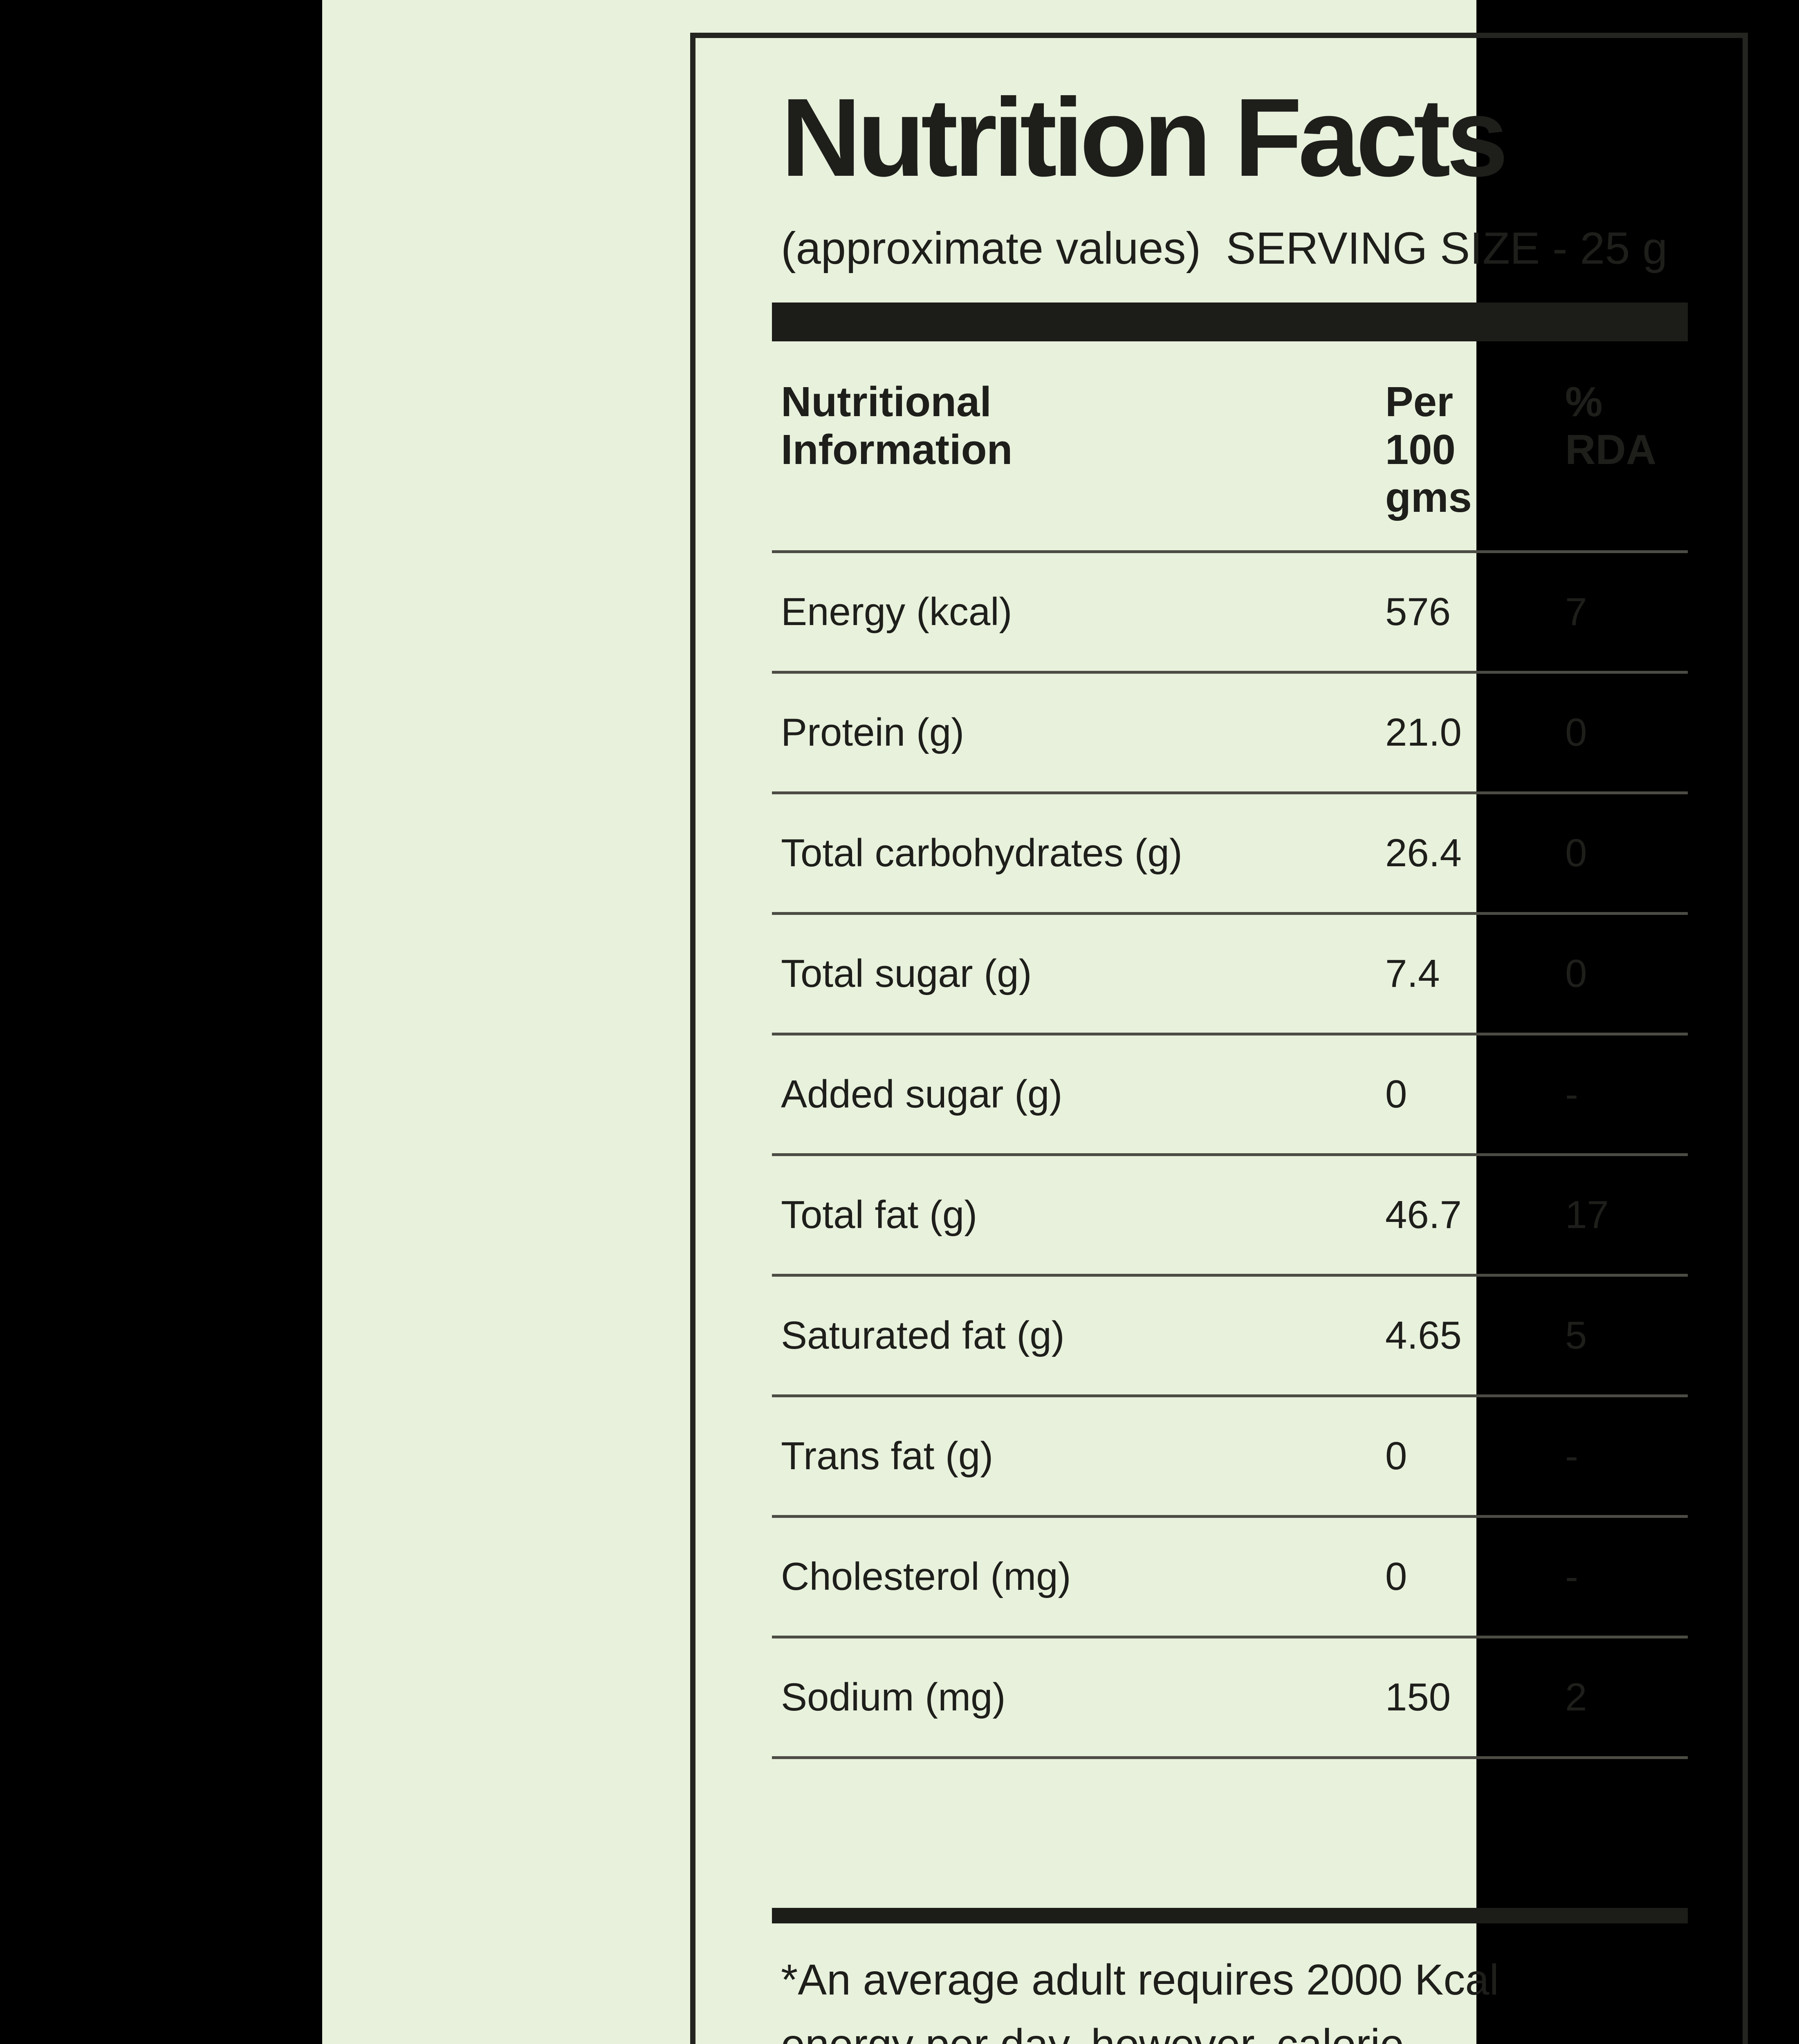 The height and width of the screenshot is (2044, 1799). What do you see at coordinates (1576, 1335) in the screenshot?
I see `rda-value: 5` at bounding box center [1576, 1335].